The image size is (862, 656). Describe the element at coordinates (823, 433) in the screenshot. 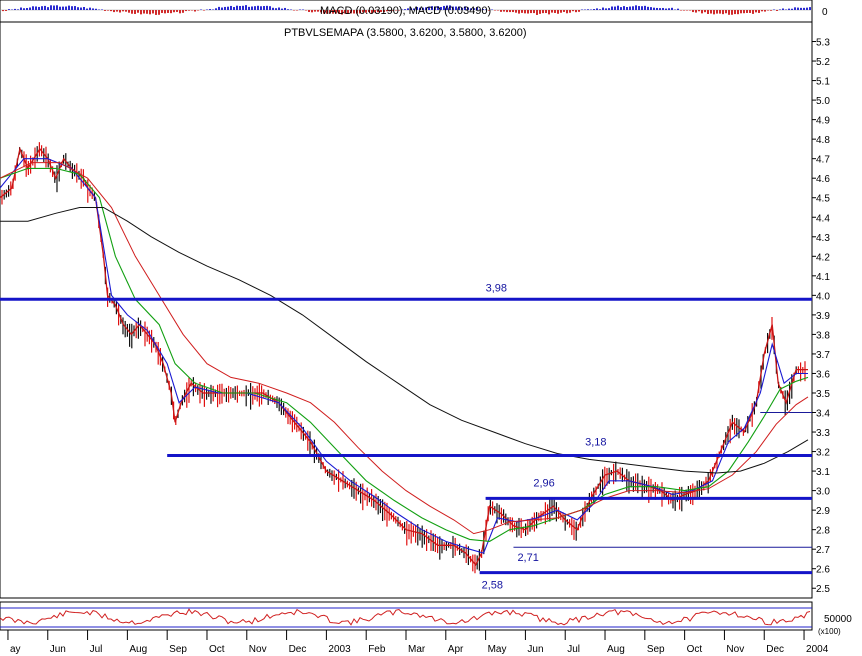

I see `y-tick-label-8: 3.3` at that location.